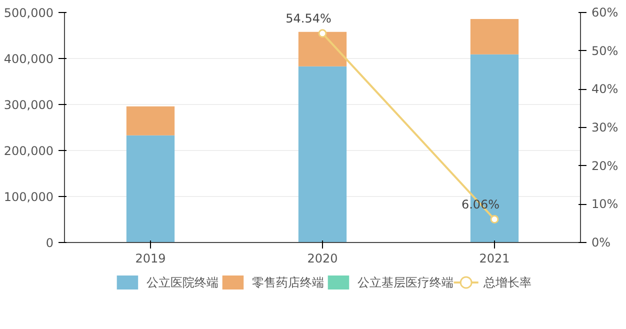 The image size is (626, 329). Describe the element at coordinates (29, 59) in the screenshot. I see `y-tick-label: 400,000` at that location.